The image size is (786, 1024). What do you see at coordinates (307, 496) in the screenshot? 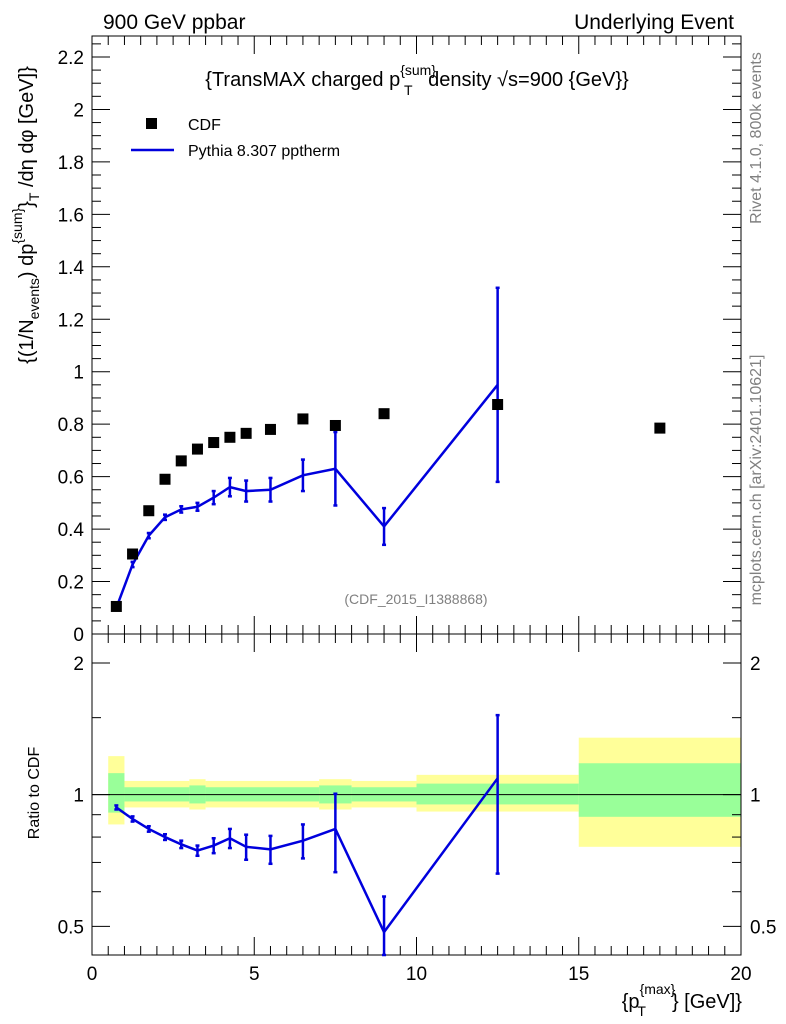
I see `pythia-line` at bounding box center [307, 496].